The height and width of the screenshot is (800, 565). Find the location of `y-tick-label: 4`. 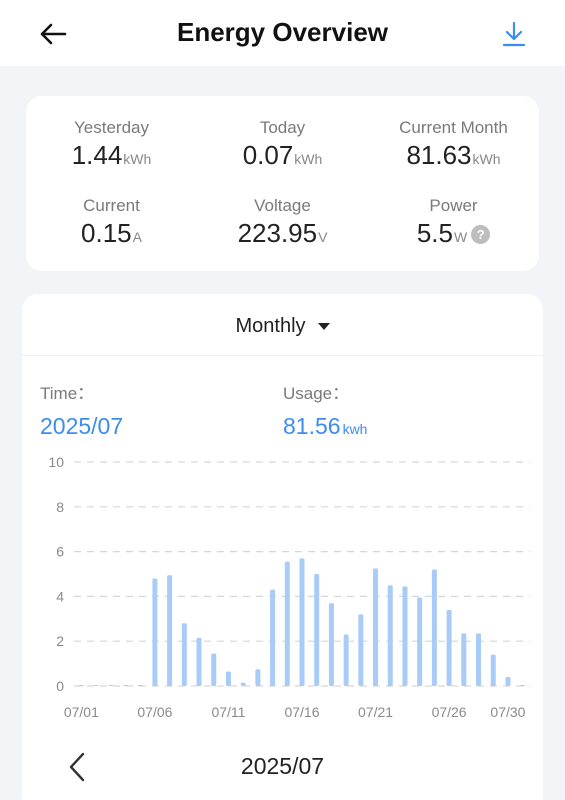

y-tick-label: 4 is located at coordinates (60, 596).